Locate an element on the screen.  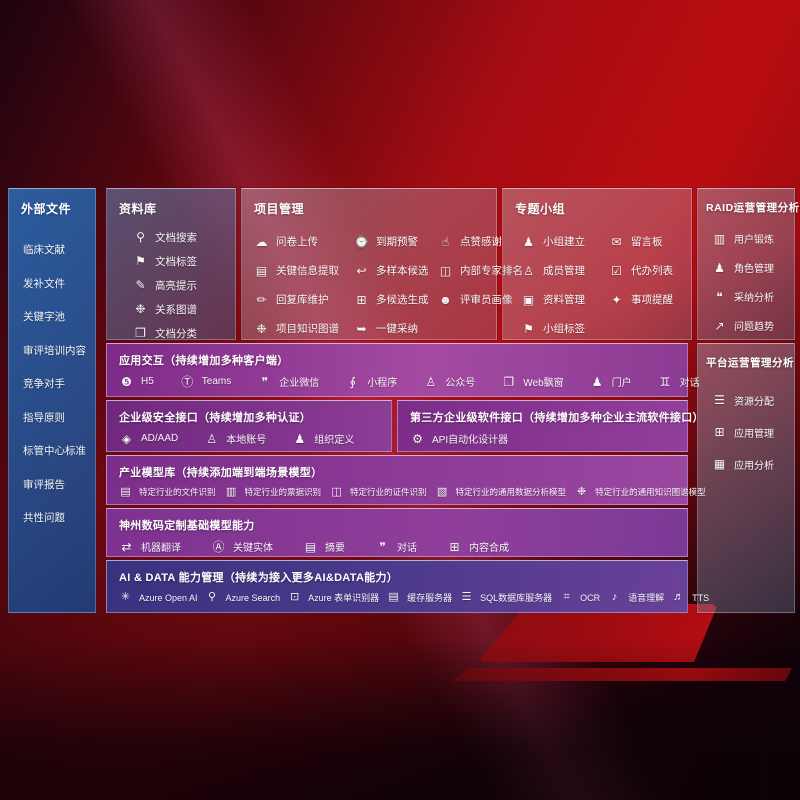
doc-search-icon: ⚲ is located at coordinates (140, 237).